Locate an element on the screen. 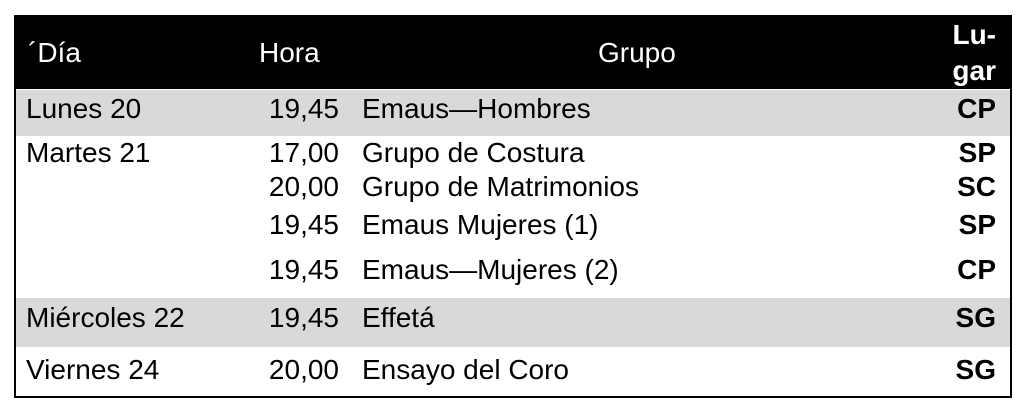 This screenshot has width=1024, height=407. row-time: 17,00 is located at coordinates (303, 152).